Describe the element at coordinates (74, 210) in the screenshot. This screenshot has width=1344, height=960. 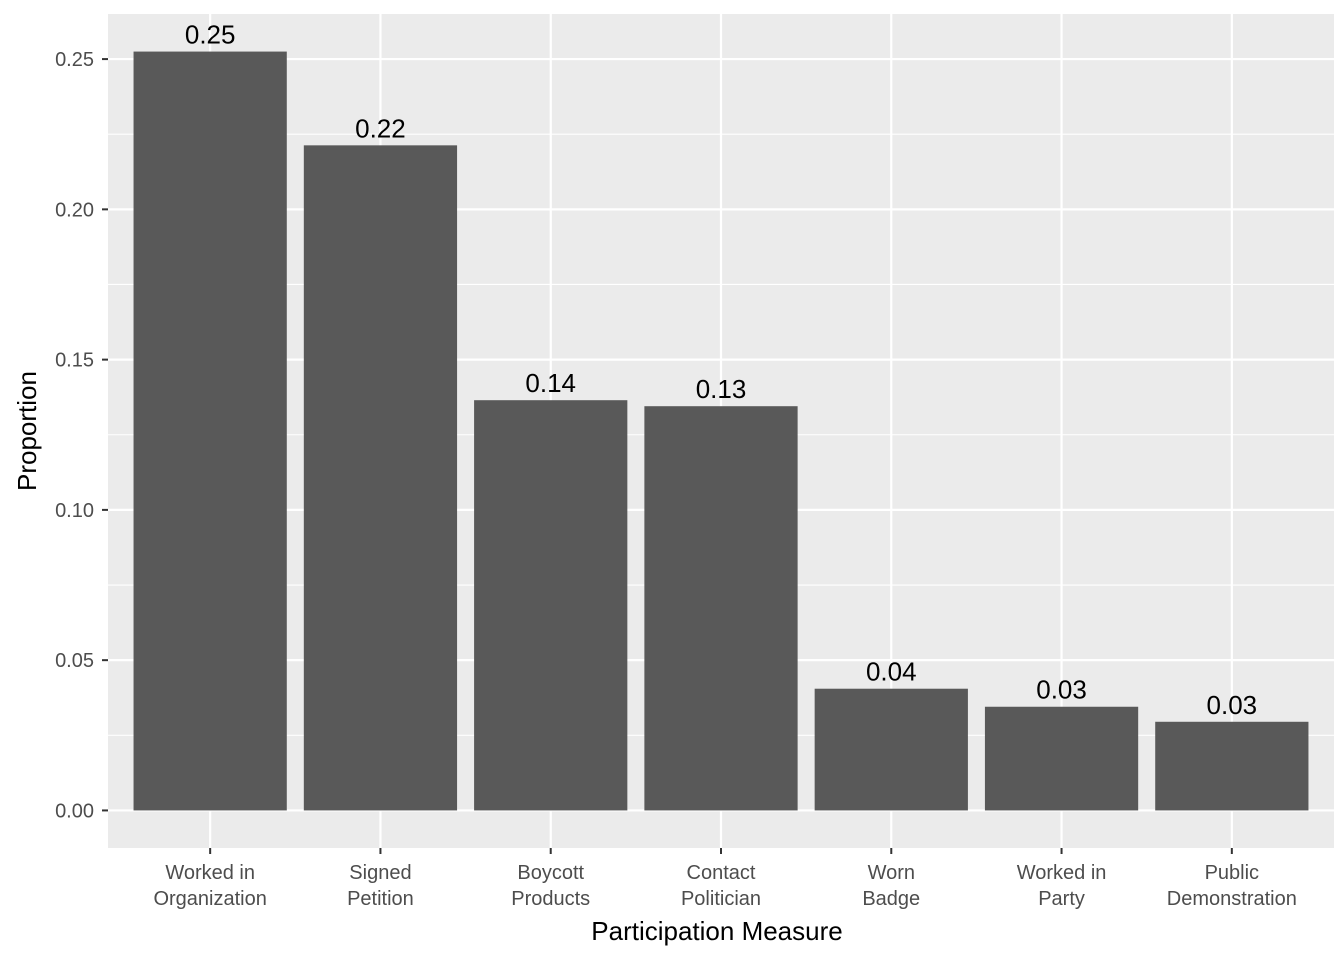
I see `y-tick-label: 0.20` at that location.